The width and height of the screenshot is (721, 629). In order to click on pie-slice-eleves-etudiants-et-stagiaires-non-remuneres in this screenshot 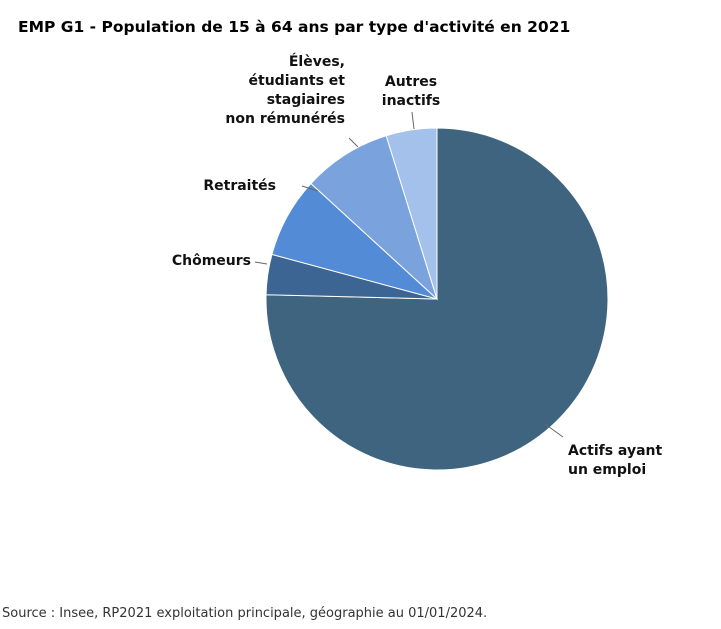, I will do `click(374, 218)`.